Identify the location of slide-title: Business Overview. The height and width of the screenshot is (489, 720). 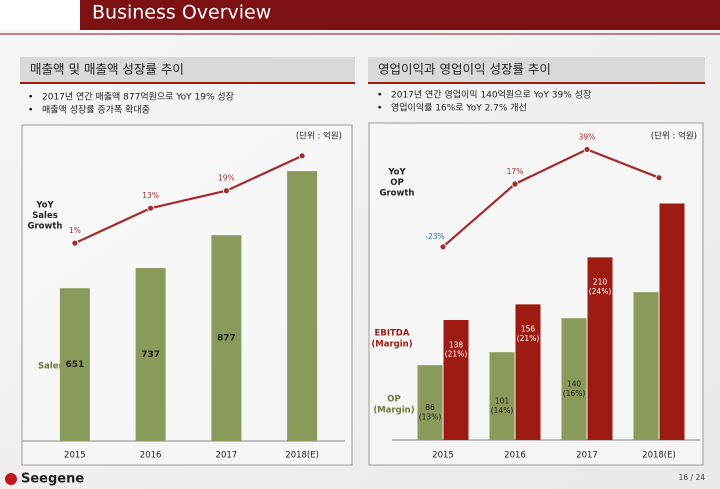
(181, 13).